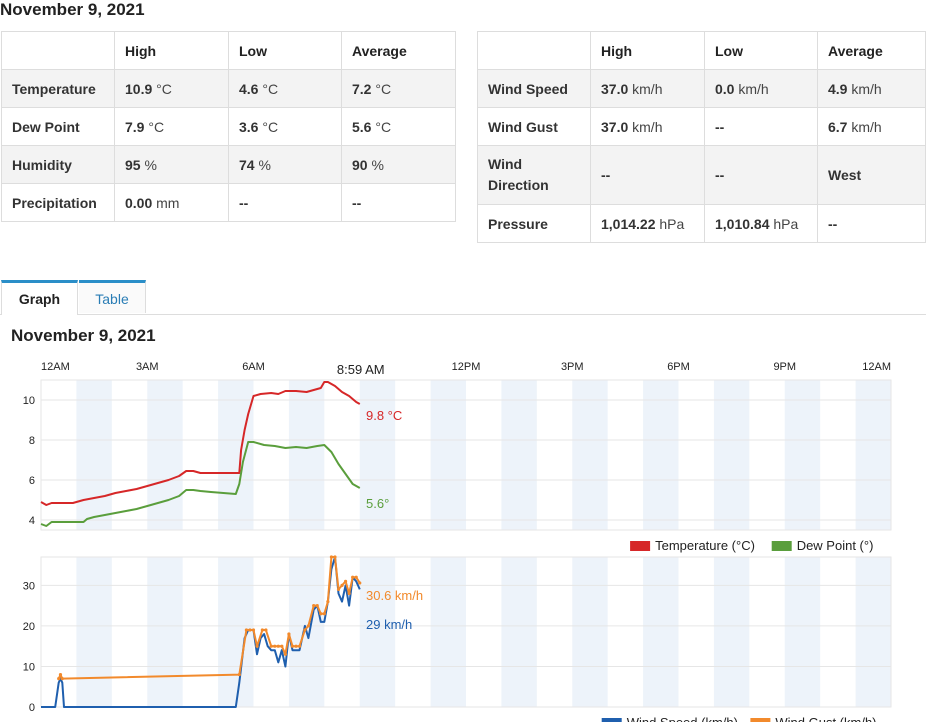 This screenshot has height=722, width=926. What do you see at coordinates (58, 126) in the screenshot?
I see `row-label: Dew Point` at bounding box center [58, 126].